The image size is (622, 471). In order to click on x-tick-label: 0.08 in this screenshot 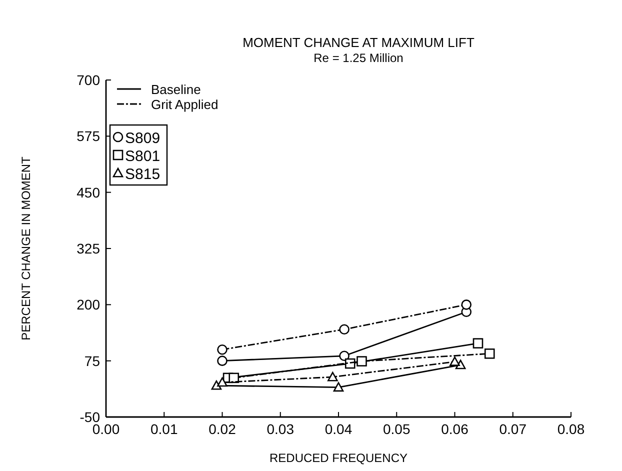, I will do `click(571, 429)`.